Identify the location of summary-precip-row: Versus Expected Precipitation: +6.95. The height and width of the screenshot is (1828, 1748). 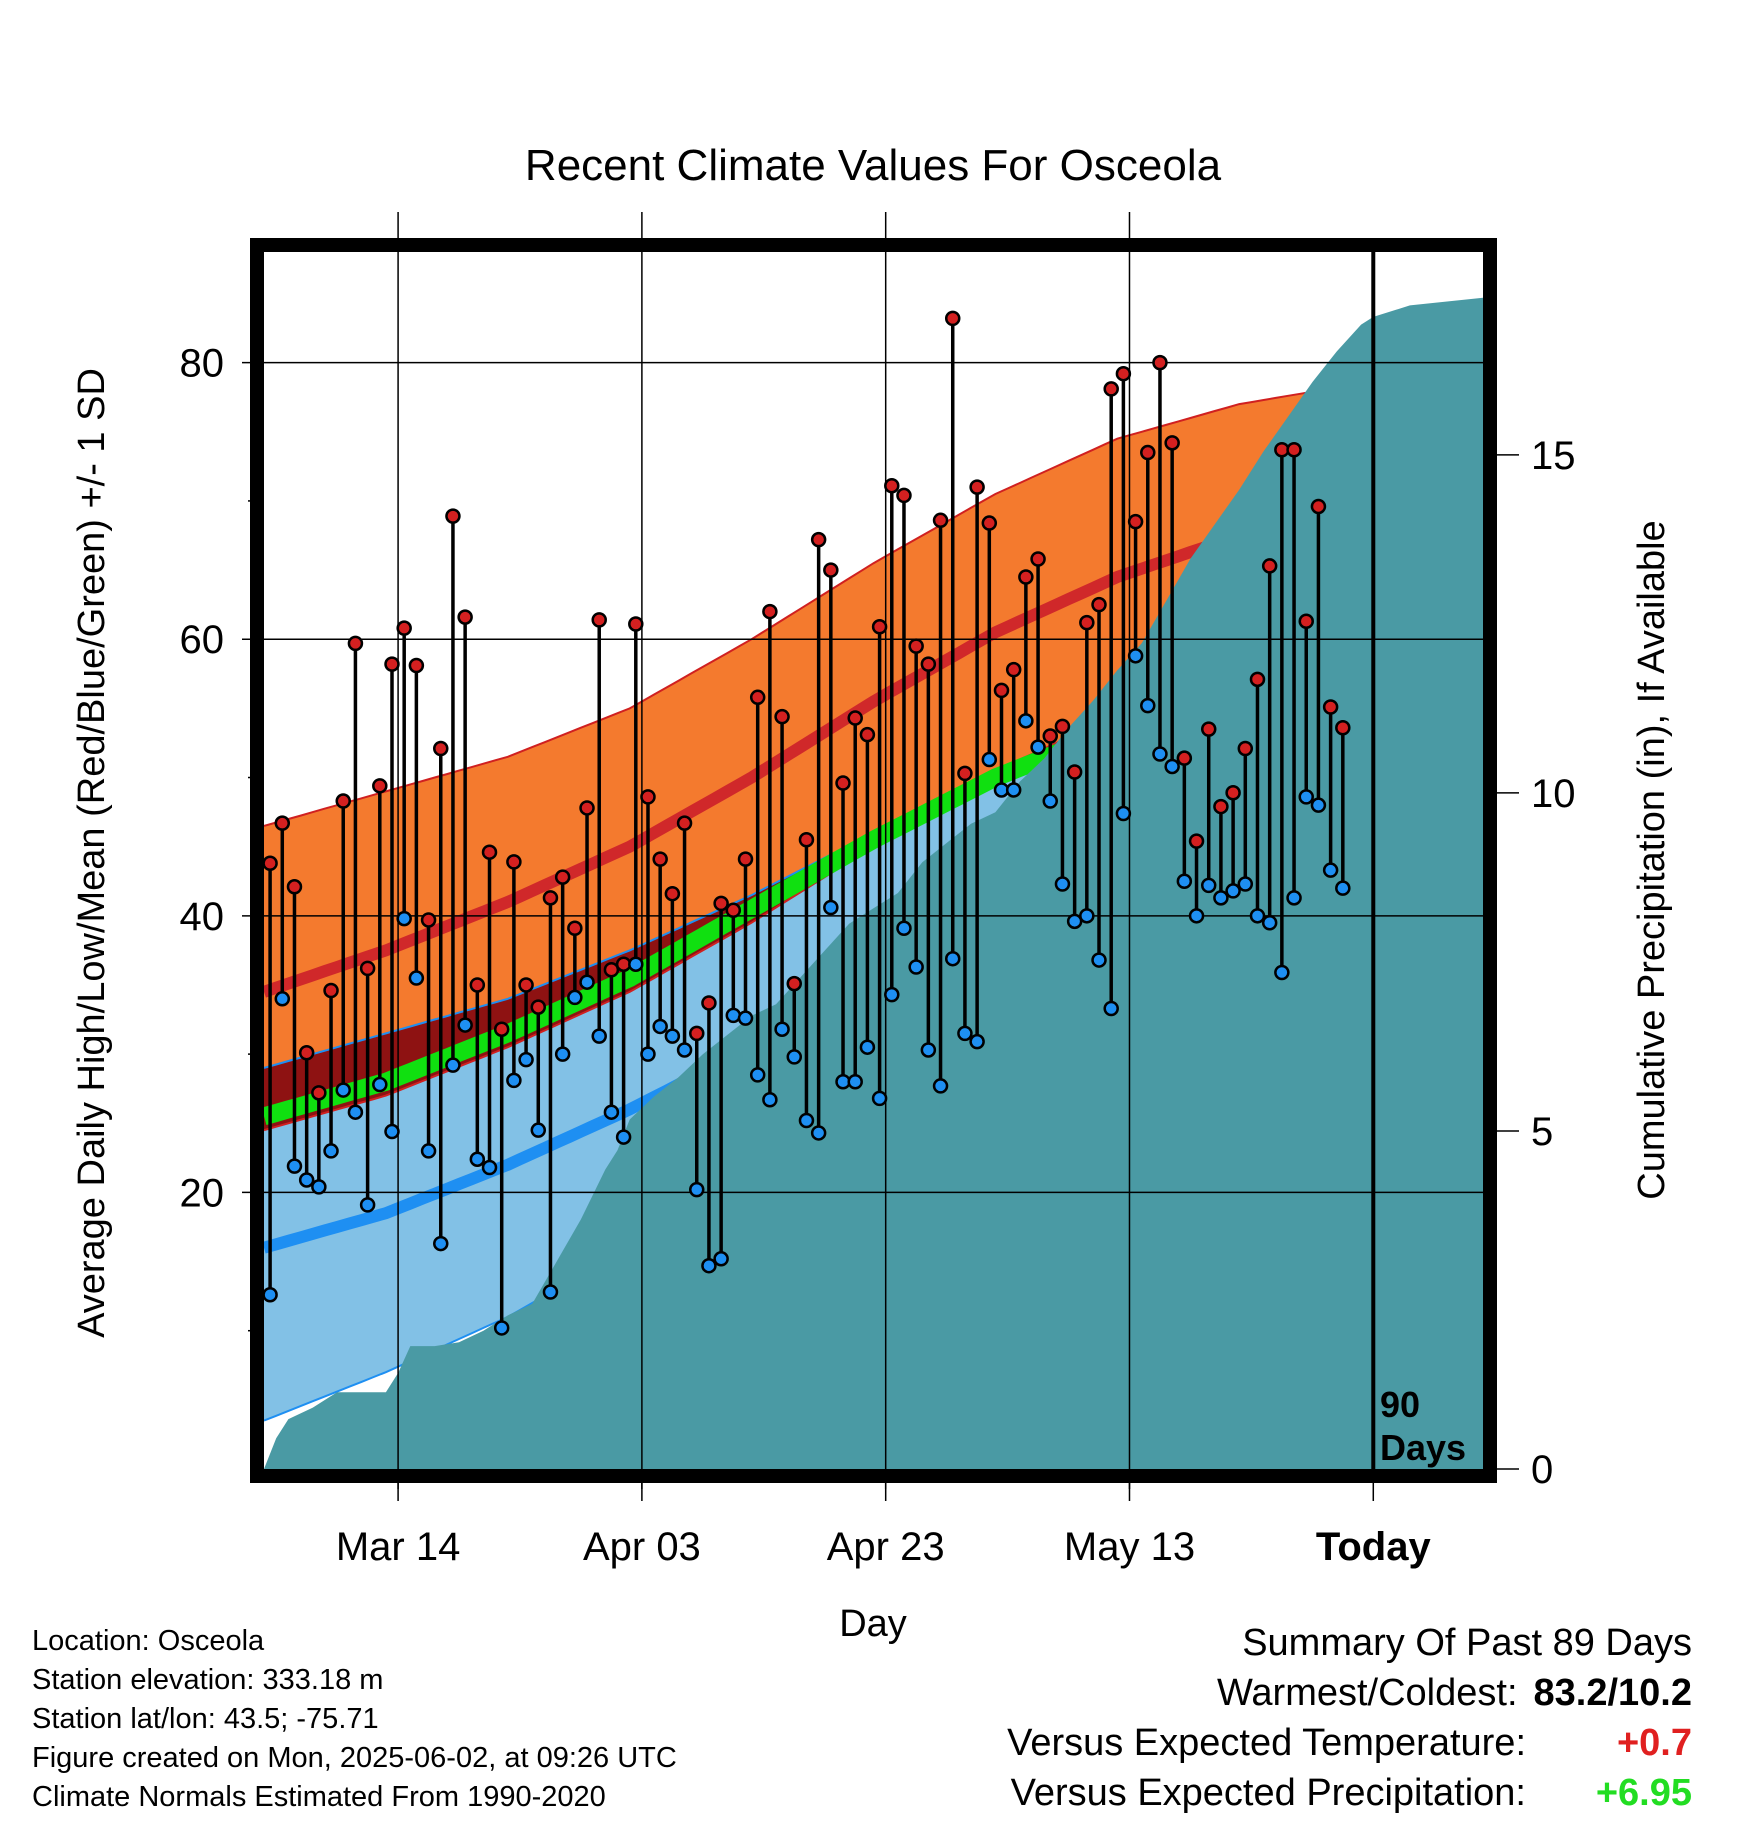
(1349, 1793).